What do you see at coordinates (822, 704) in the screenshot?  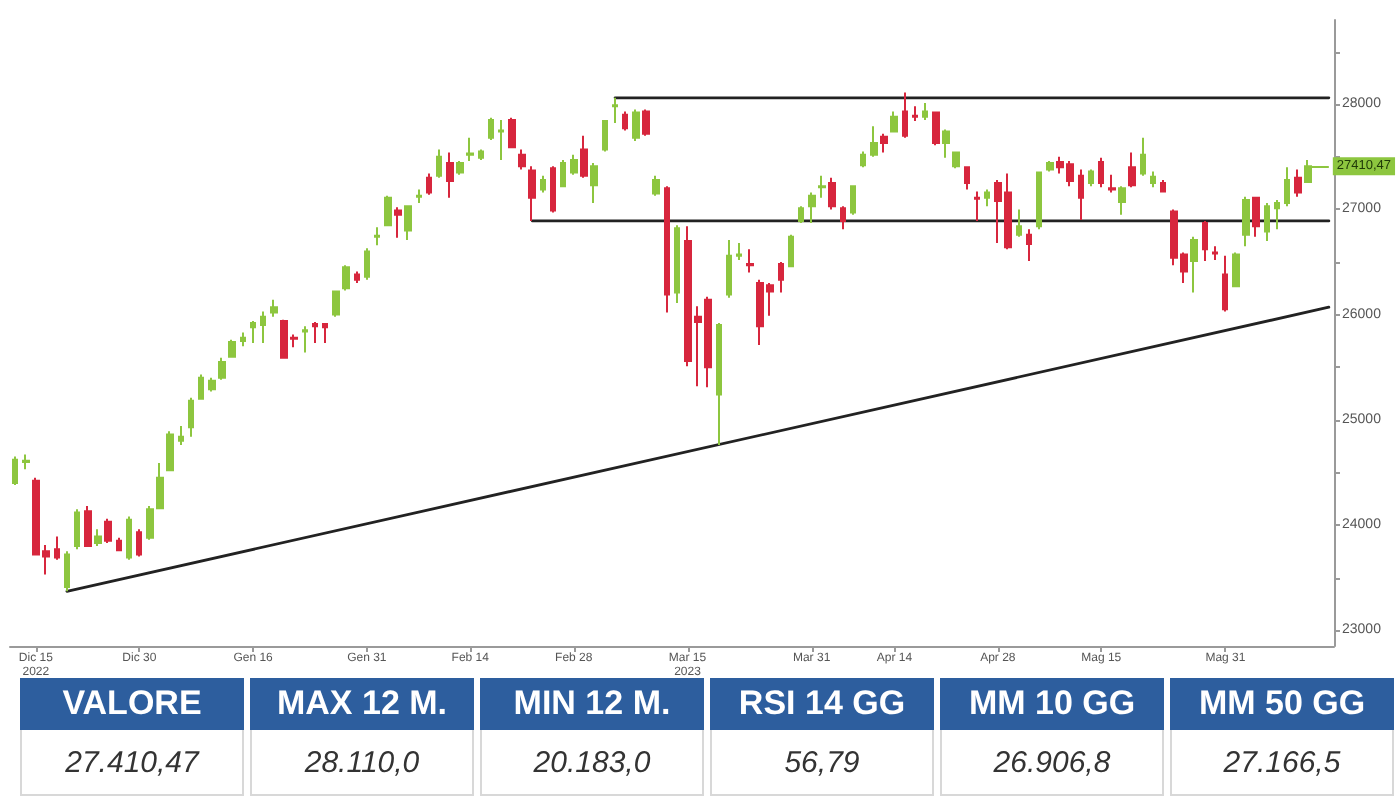 I see `category-label: RSI 14 GG` at bounding box center [822, 704].